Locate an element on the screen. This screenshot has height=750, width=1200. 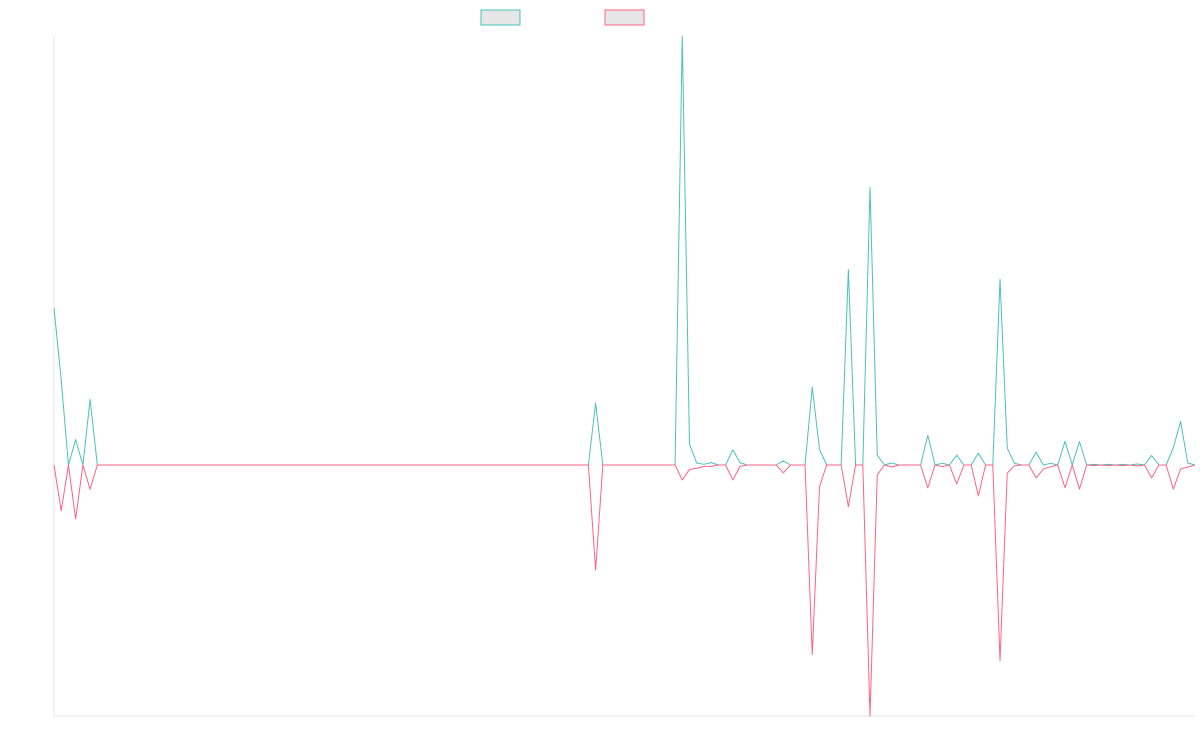
legend is located at coordinates (562, 17).